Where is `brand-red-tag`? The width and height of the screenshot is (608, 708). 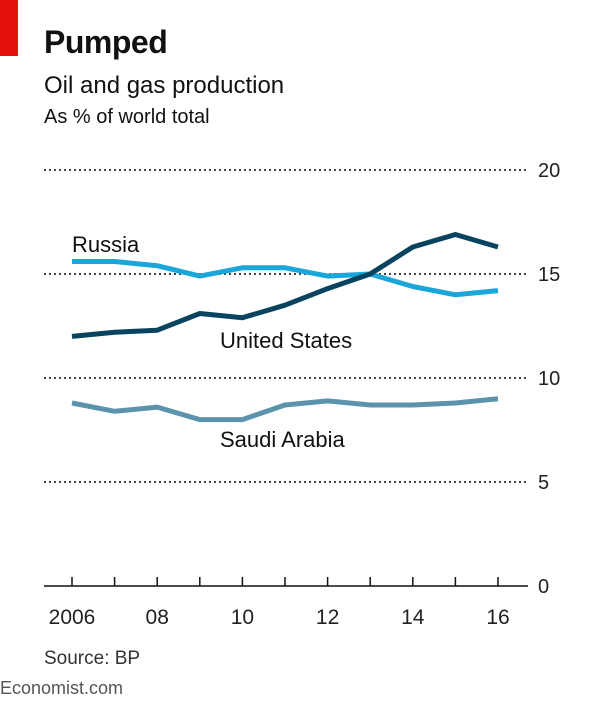 brand-red-tag is located at coordinates (9, 28).